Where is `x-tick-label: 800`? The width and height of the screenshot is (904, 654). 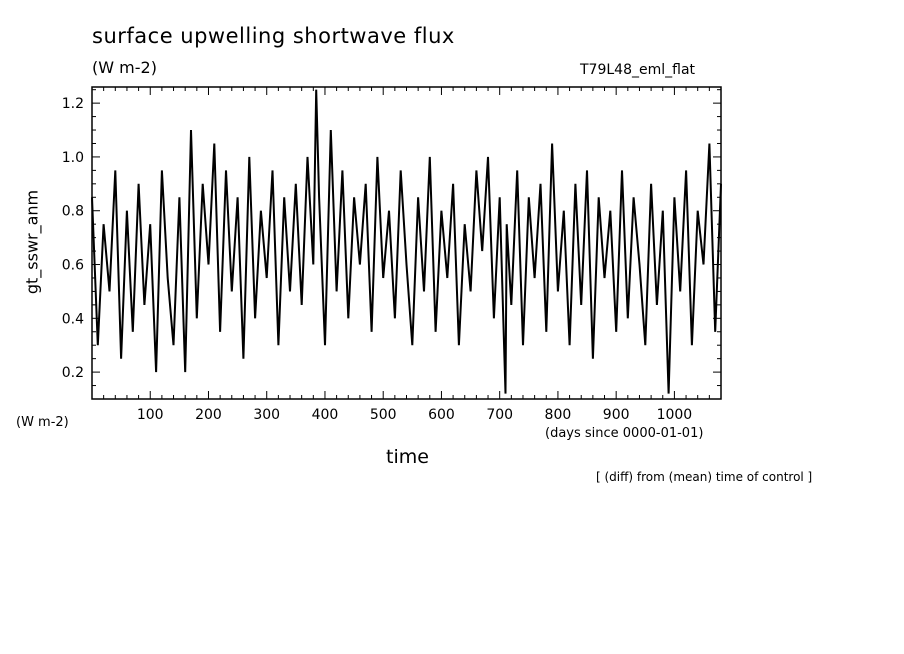
x-tick-label: 800 is located at coordinates (558, 415).